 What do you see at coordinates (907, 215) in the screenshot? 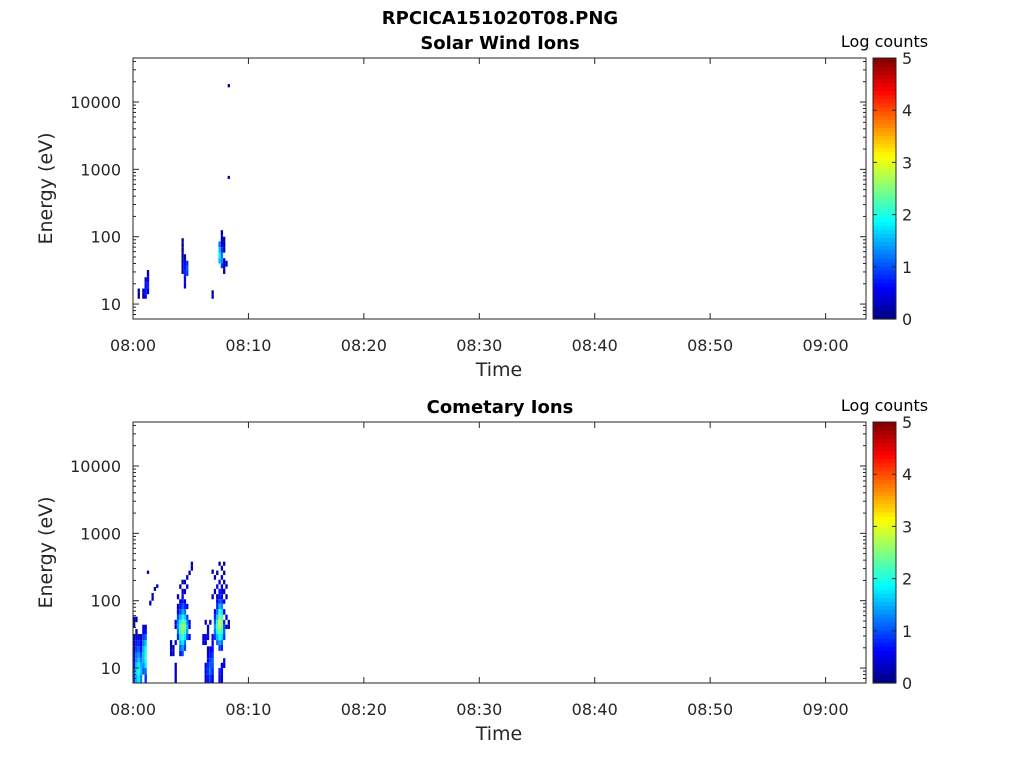
I see `colorbar-tick-label: 2` at bounding box center [907, 215].